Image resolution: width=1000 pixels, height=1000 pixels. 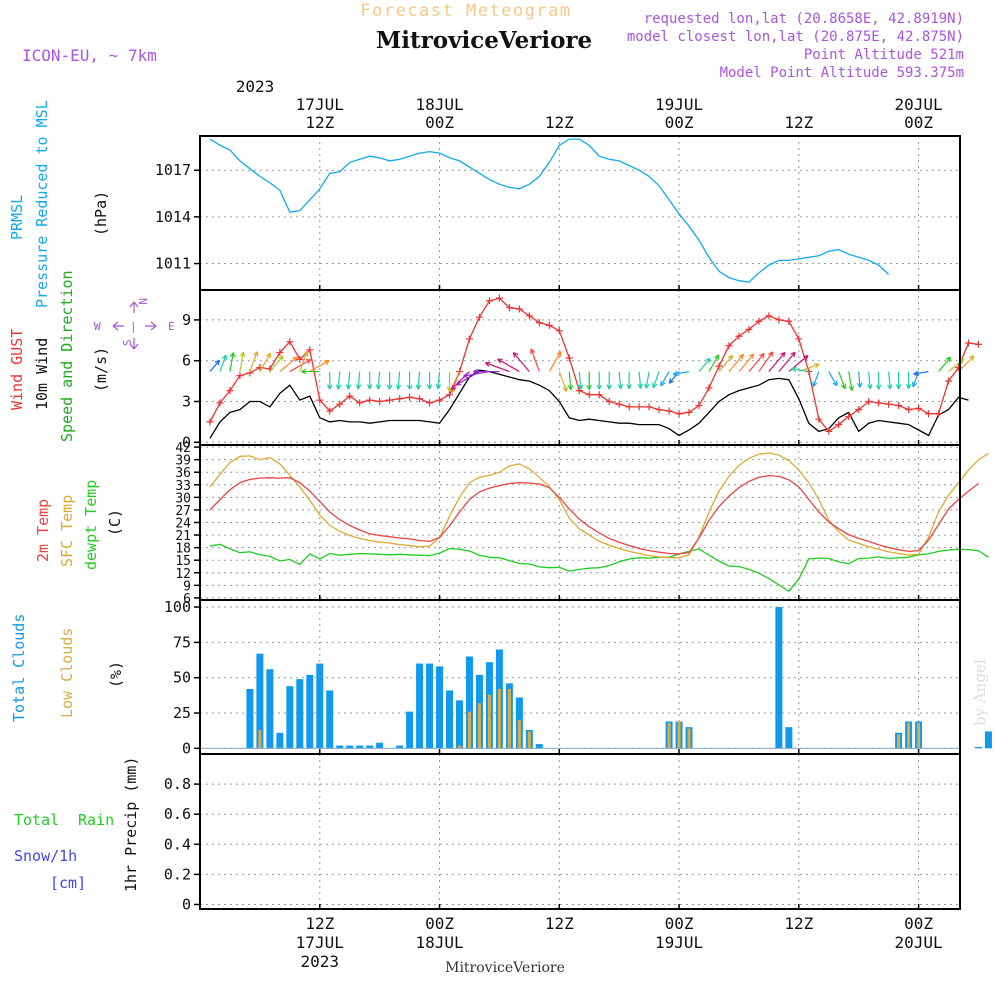 I want to click on total-rain-label-total: Total, so click(x=36, y=820).